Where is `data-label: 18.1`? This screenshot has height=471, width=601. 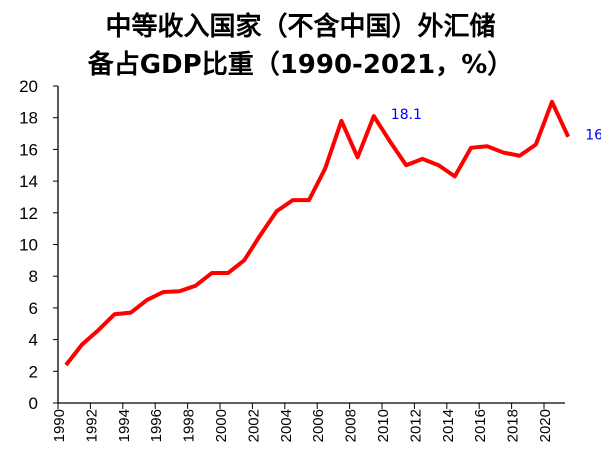
data-label: 18.1 is located at coordinates (406, 115).